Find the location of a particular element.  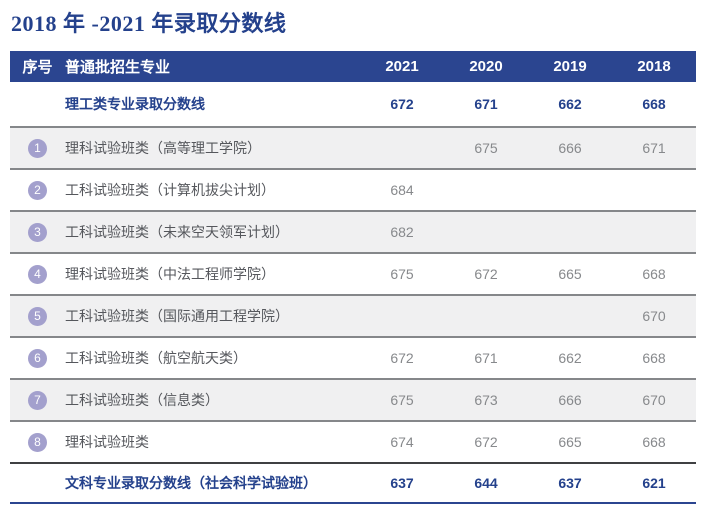

arts-line-row: 文科专业录取分数线（社会科学试验班） 637 644 637 621 is located at coordinates (353, 483).